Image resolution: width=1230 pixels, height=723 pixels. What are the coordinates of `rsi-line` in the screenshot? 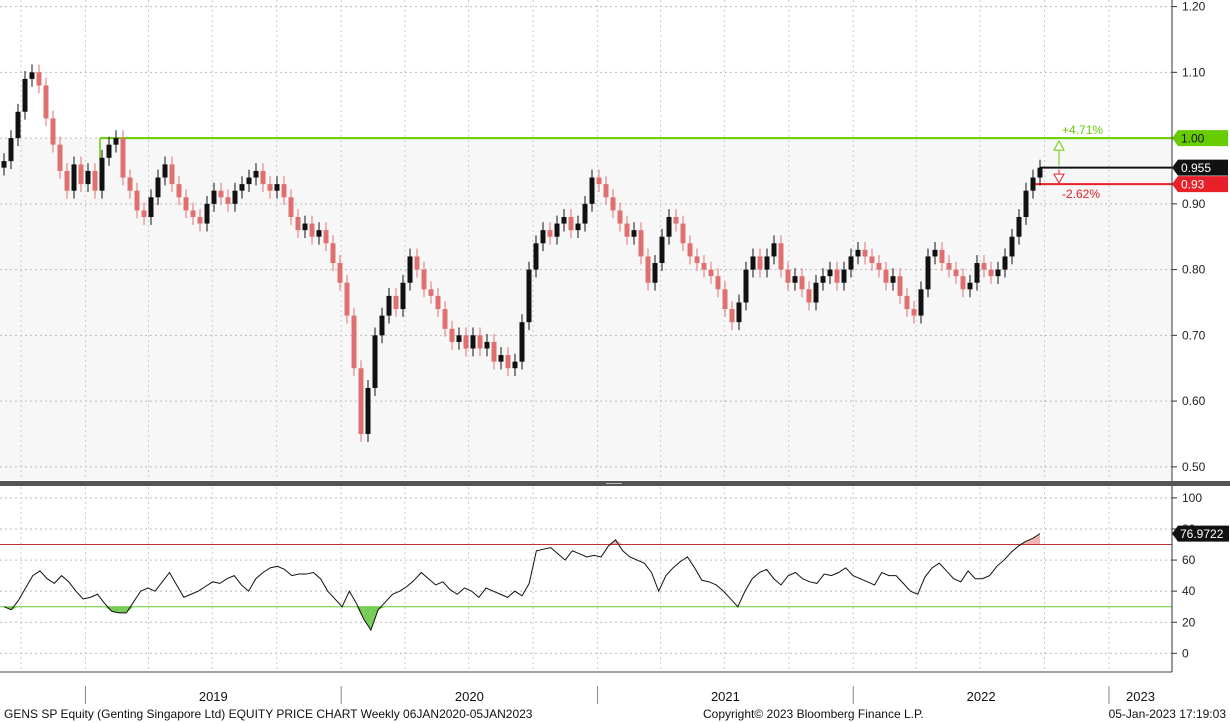 It's located at (522, 582).